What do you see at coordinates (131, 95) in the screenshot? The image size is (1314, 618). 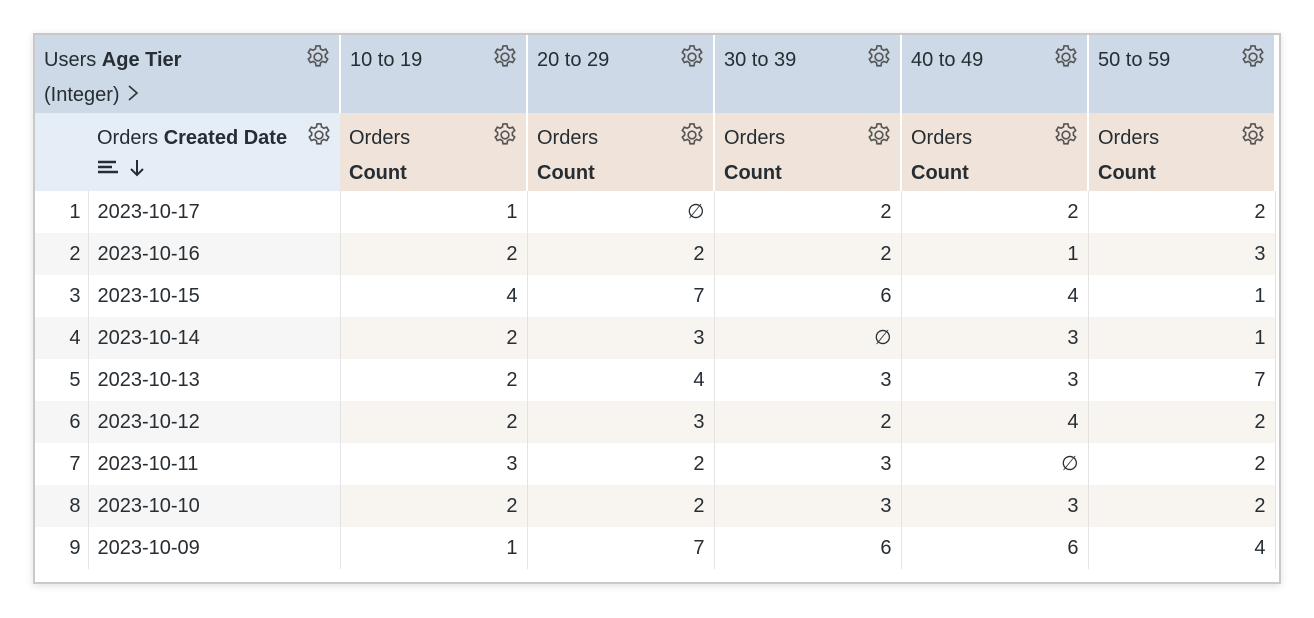 I see `expand-chevron` at bounding box center [131, 95].